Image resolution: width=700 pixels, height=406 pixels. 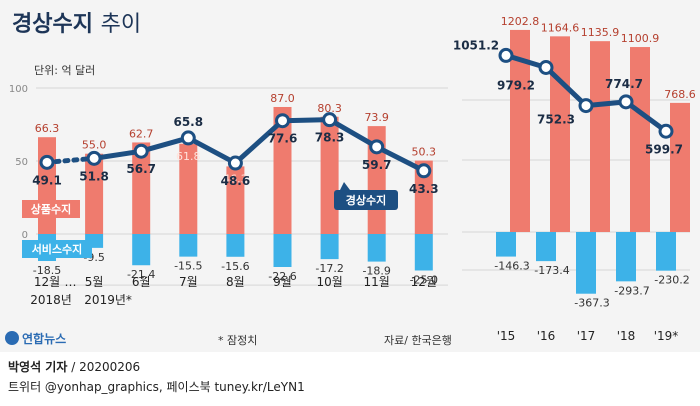 I want to click on service-value-label: -15.6, so click(x=235, y=266).